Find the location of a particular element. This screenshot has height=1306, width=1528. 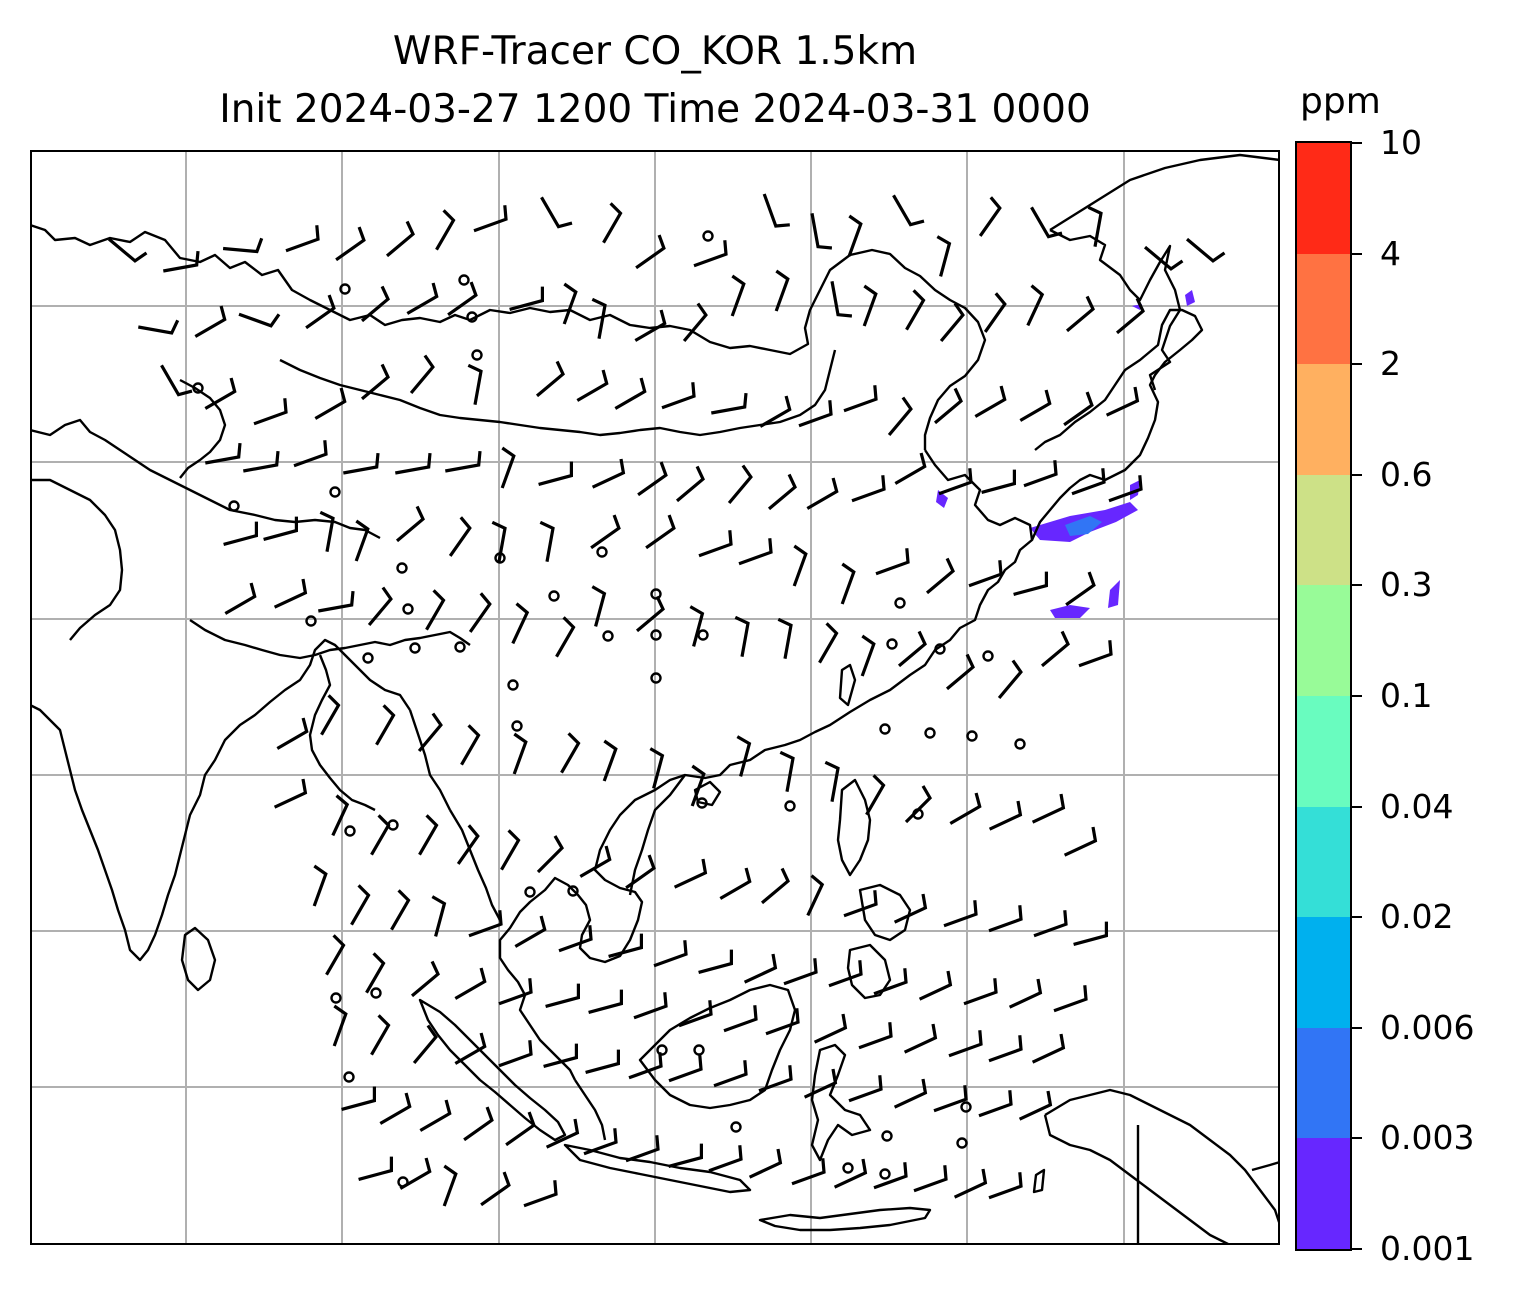

colorbar-tick-label: 0.001 is located at coordinates (1427, 1248).